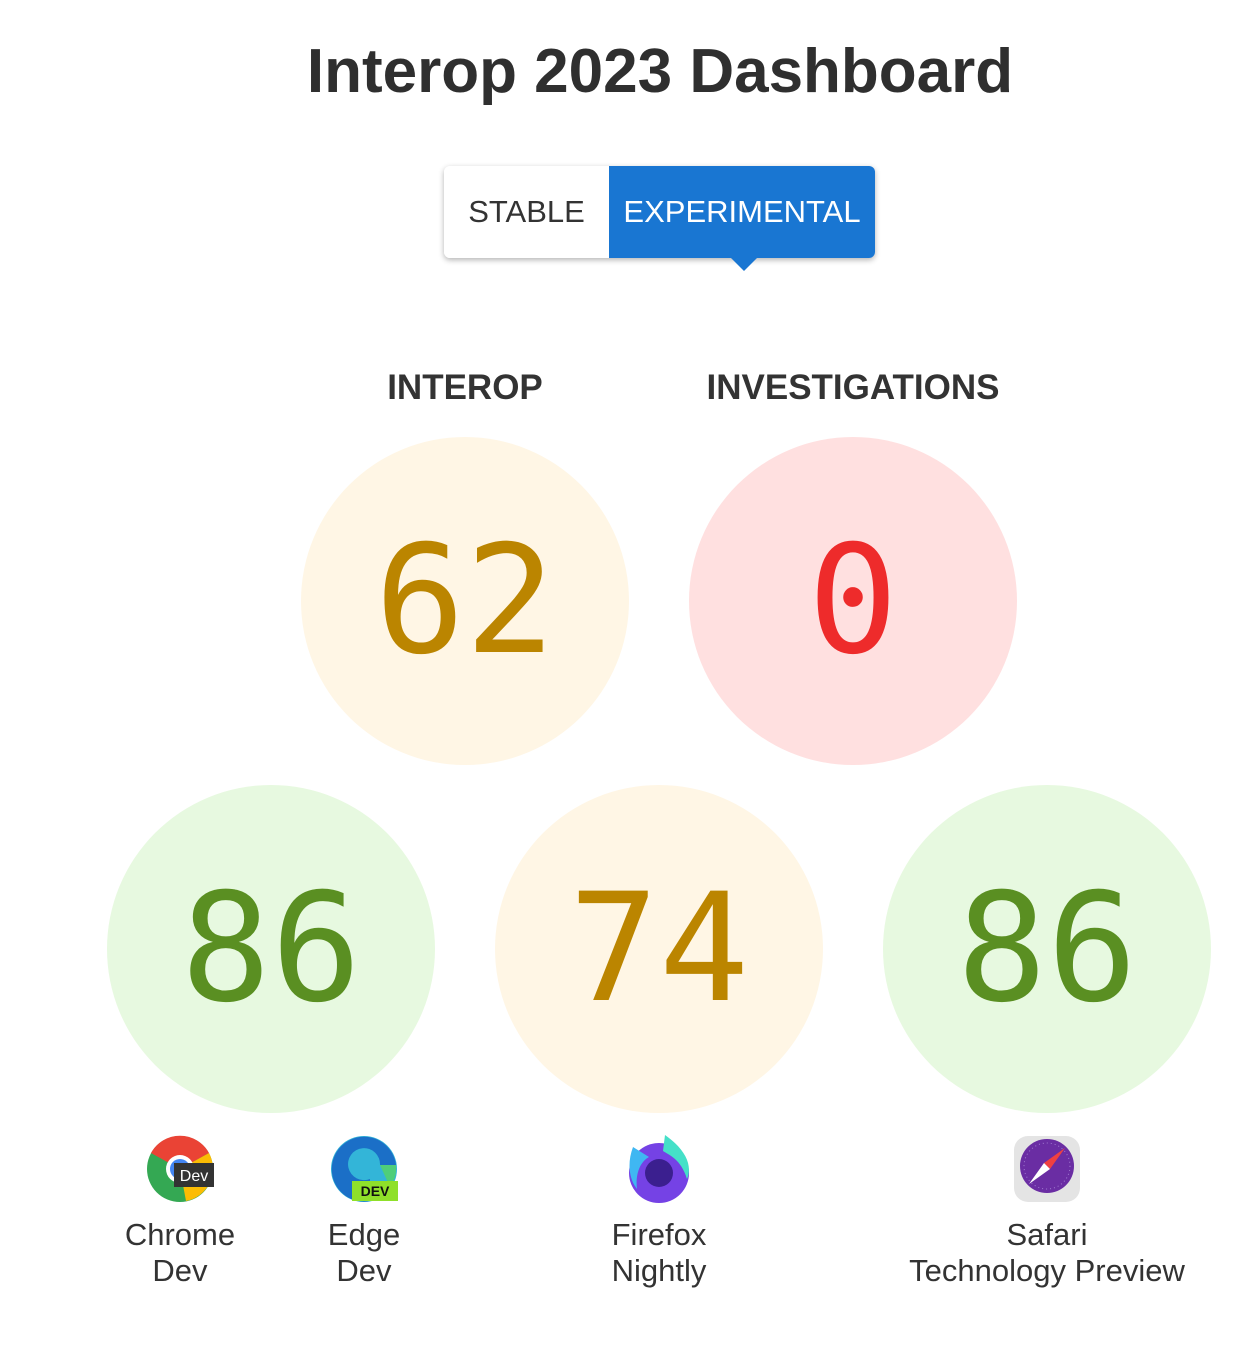 The height and width of the screenshot is (1364, 1260). What do you see at coordinates (1047, 1212) in the screenshot?
I see `browser-safari-tp: Safari Technology Preview` at bounding box center [1047, 1212].